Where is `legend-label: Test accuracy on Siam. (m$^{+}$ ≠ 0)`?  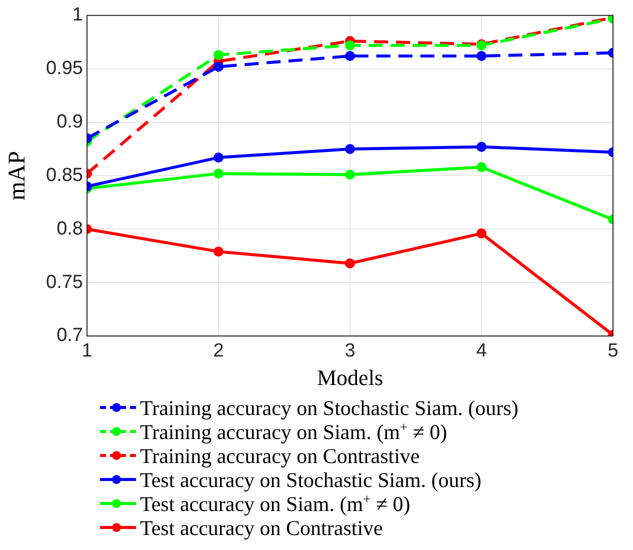 legend-label: Test accuracy on Siam. (m$^{+}$ ≠ 0) is located at coordinates (275, 503).